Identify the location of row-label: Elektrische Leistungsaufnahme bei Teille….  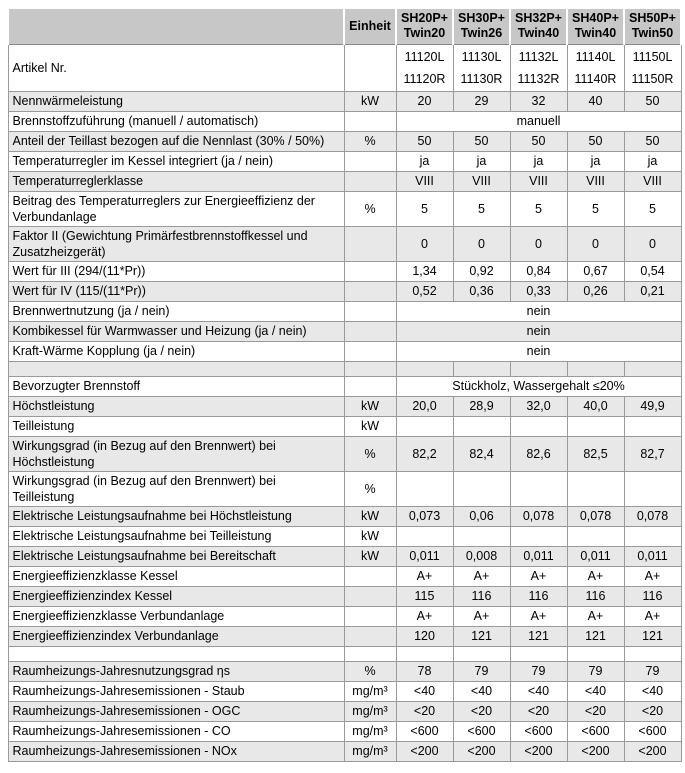
(176, 536).